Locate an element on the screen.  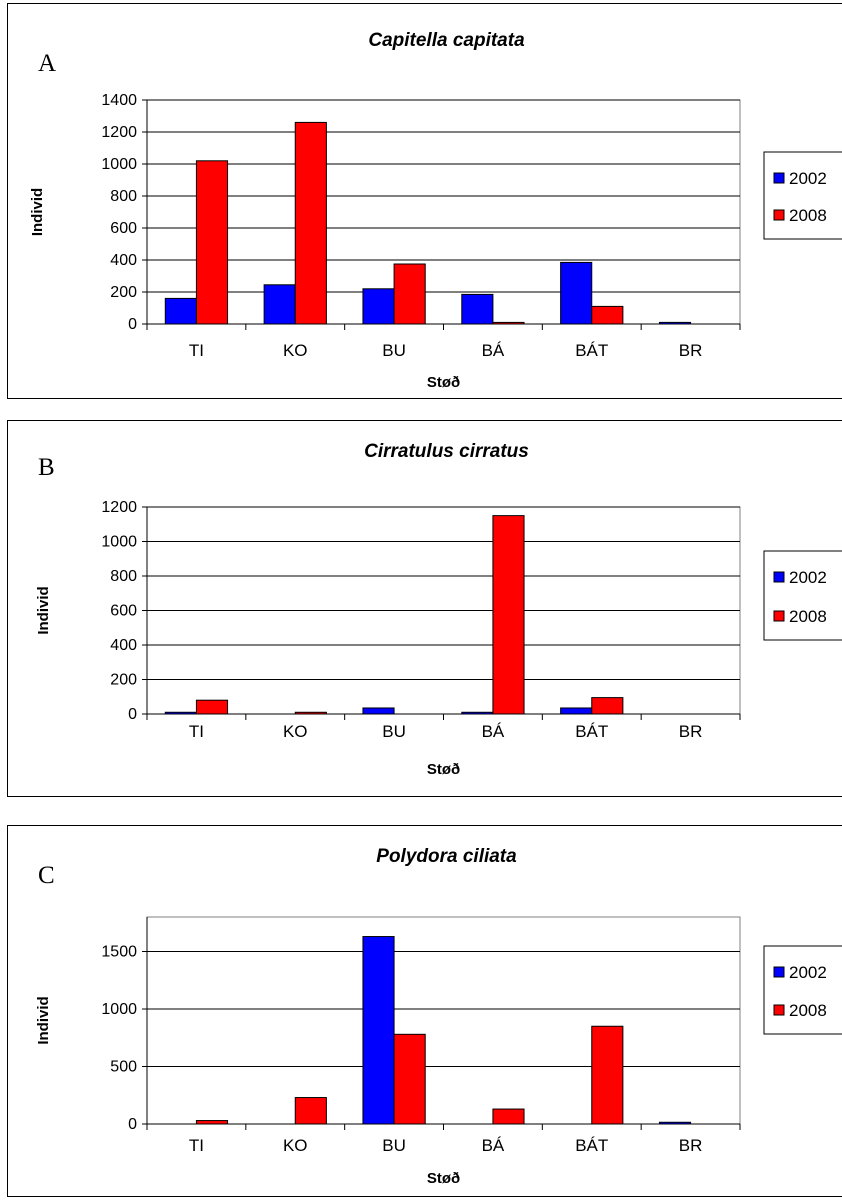
bar-2002-KO is located at coordinates (279, 304).